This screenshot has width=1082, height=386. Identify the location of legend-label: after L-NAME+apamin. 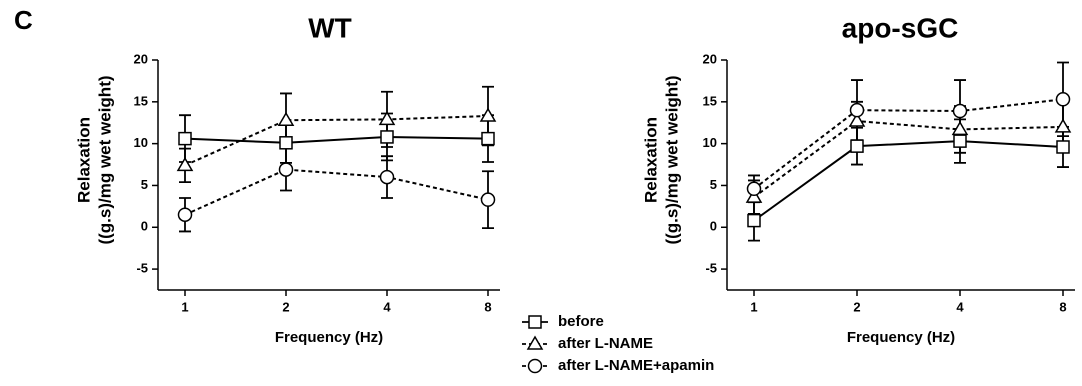
(636, 365).